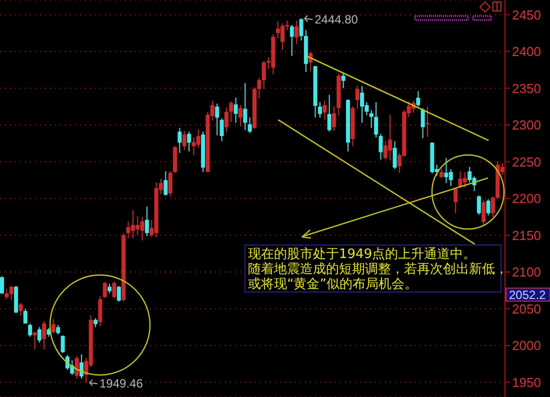  What do you see at coordinates (526, 162) in the screenshot?
I see `y-tick-label: 2250` at bounding box center [526, 162].